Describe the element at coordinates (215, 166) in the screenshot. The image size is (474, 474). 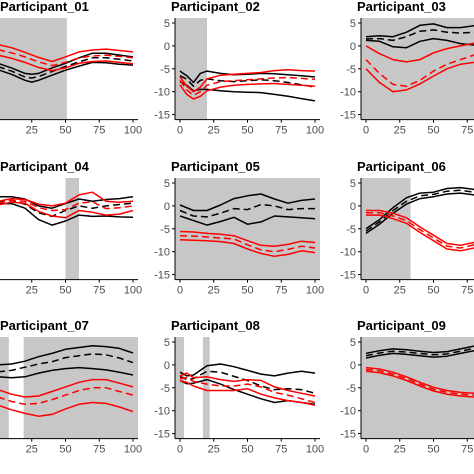
I see `panel-title: Participant_05` at that location.